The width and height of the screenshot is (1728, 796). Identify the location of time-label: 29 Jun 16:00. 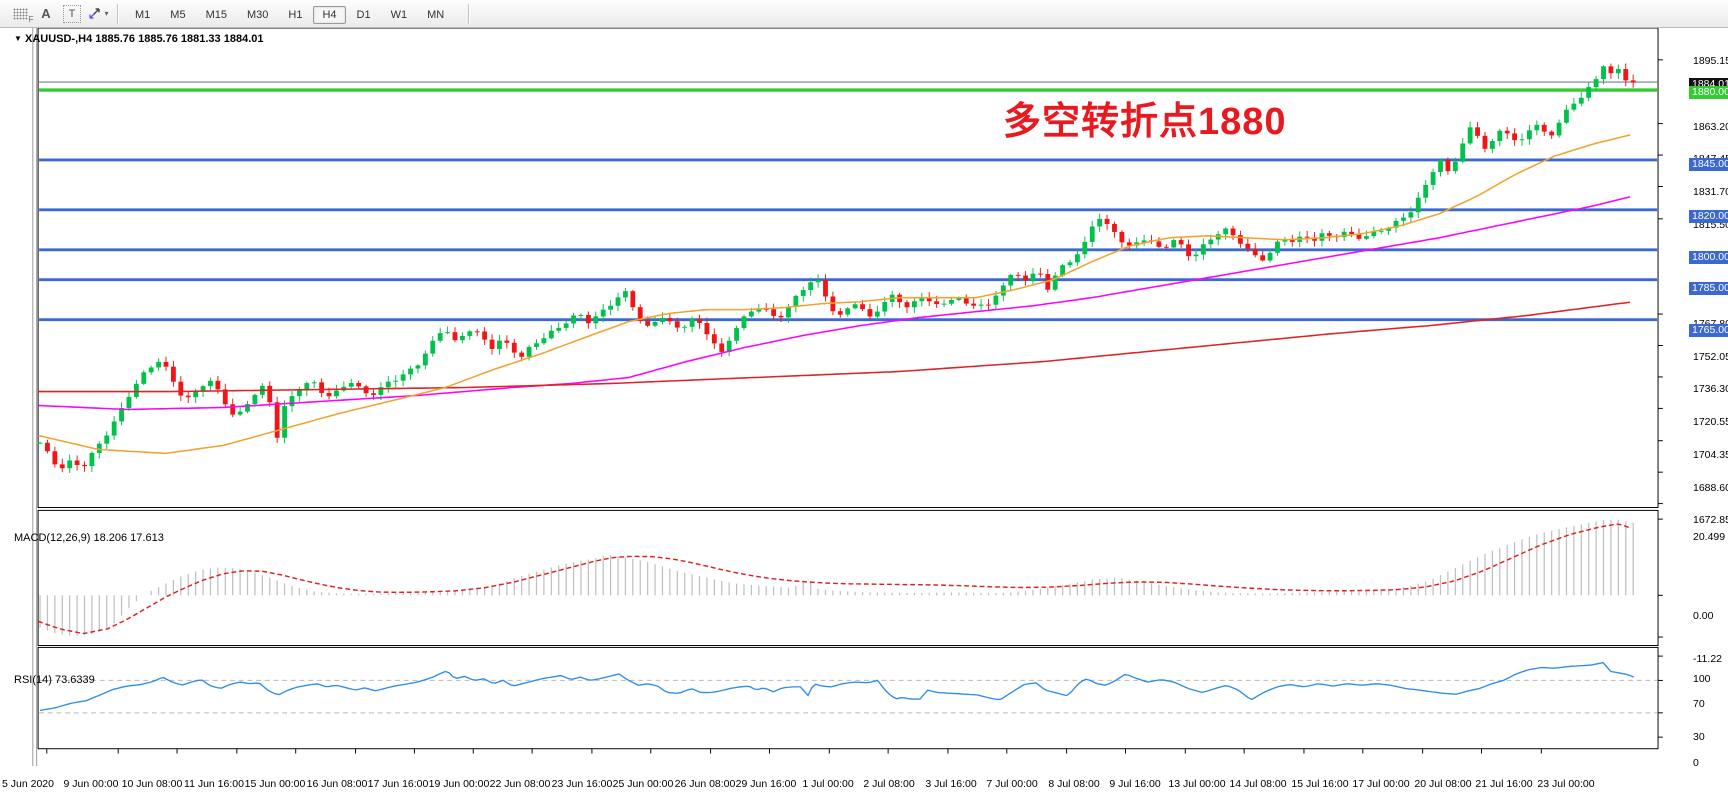
(766, 784).